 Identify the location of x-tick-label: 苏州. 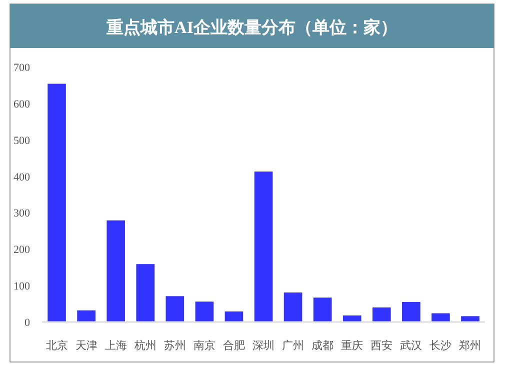
(175, 345).